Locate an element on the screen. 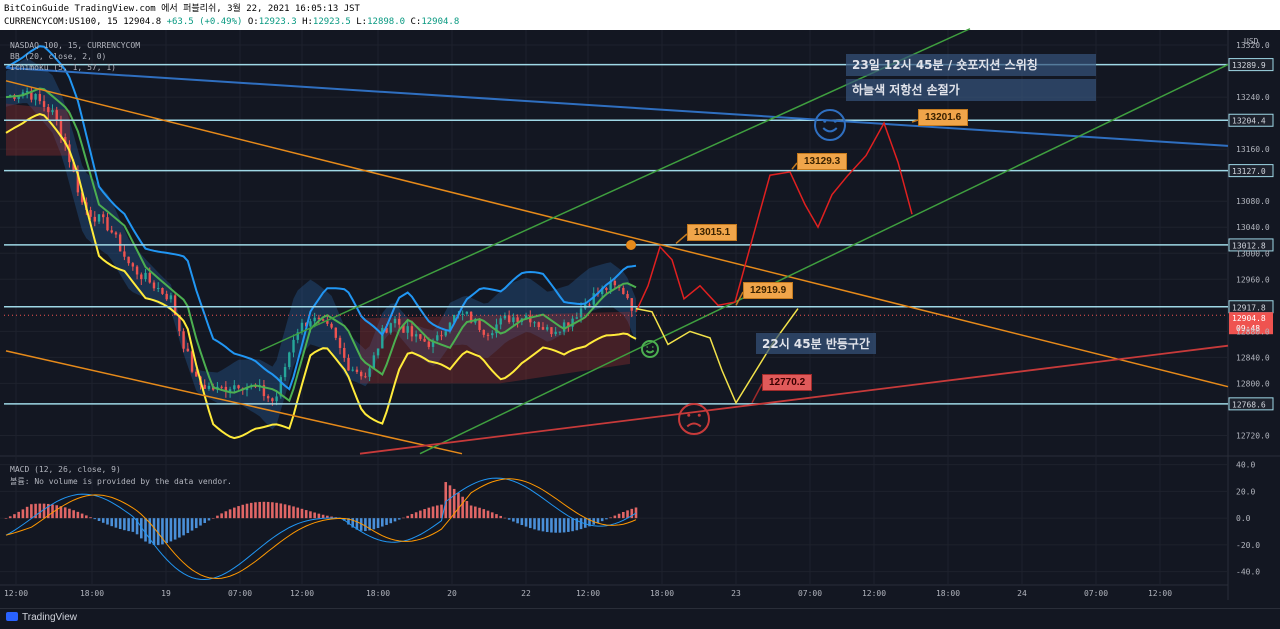  projection-yellow-path is located at coordinates (717, 356).